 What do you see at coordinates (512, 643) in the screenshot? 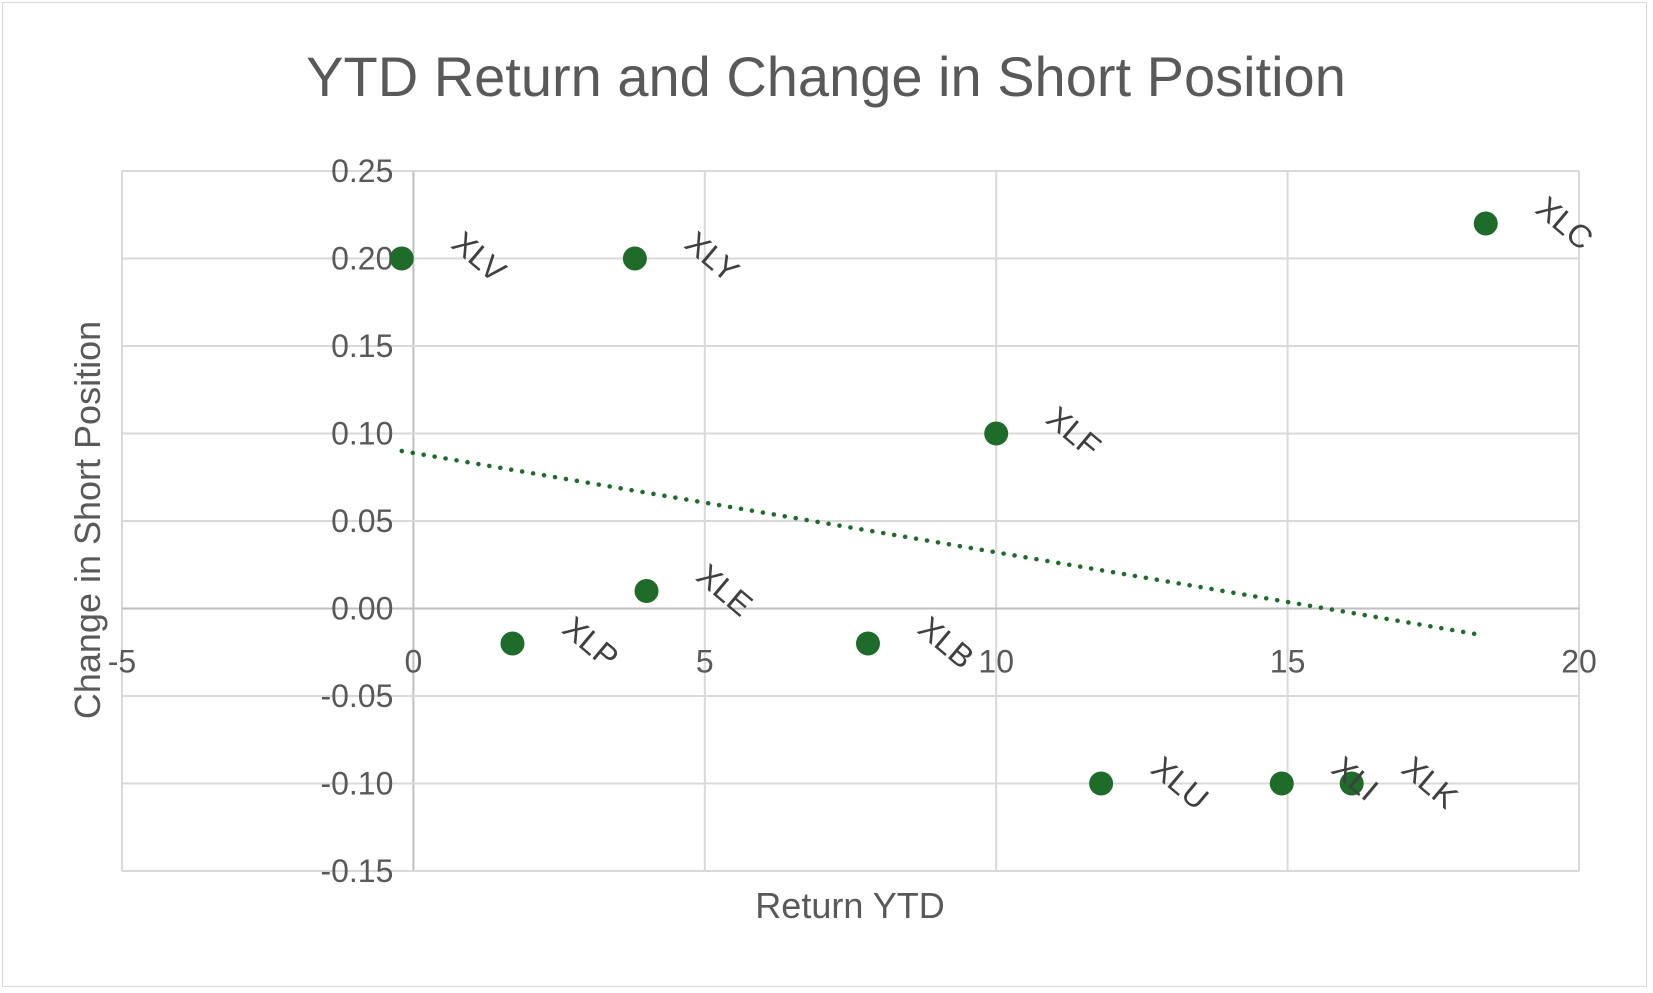
I see `data-point-xlp` at bounding box center [512, 643].